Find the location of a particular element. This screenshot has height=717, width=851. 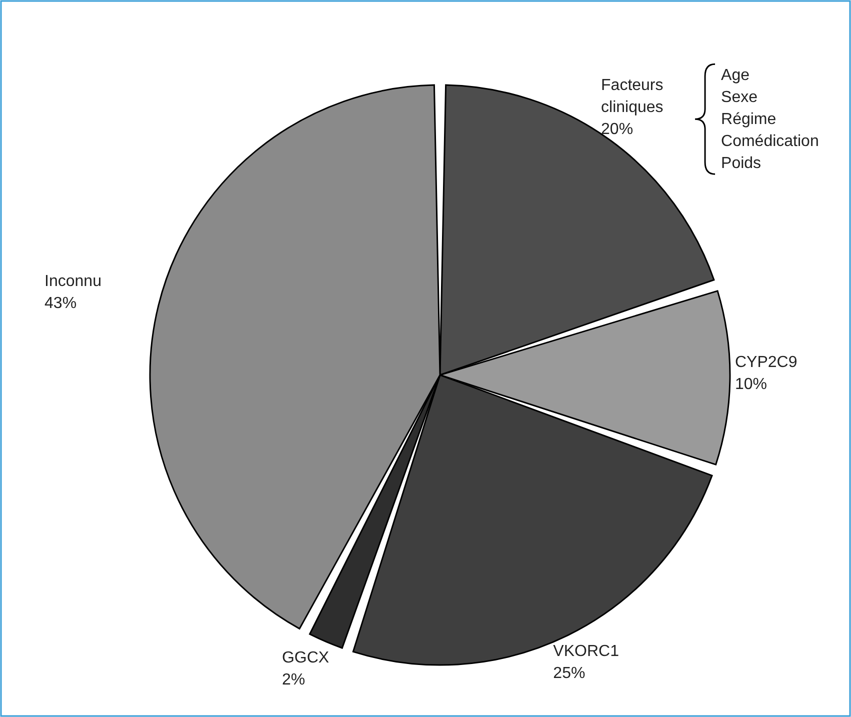

slice-label: Facteurs cliniques is located at coordinates (632, 96).